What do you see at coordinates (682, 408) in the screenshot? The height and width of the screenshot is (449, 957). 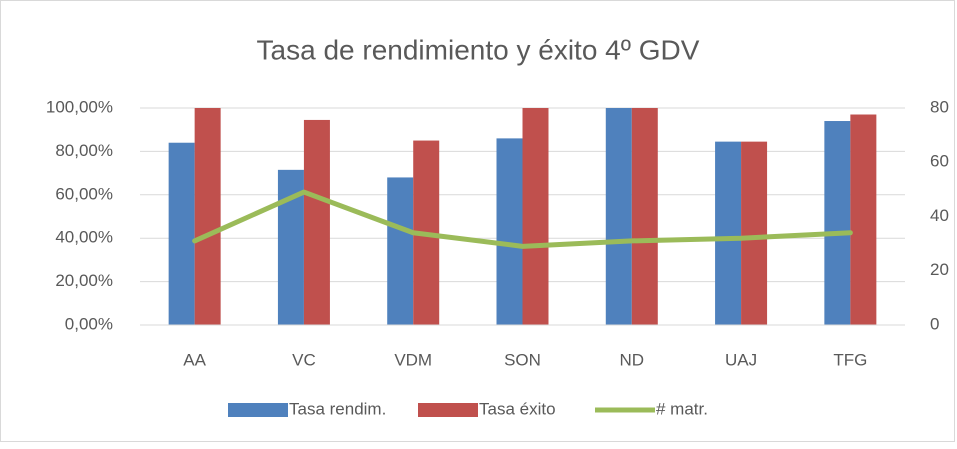 I see `legend-label: # matr.` at bounding box center [682, 408].